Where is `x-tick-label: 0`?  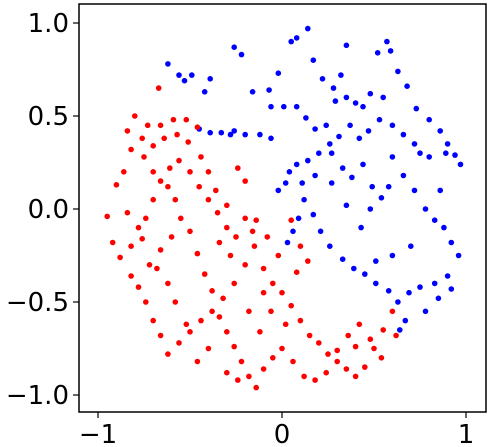 x-tick-label: 0 is located at coordinates (282, 433).